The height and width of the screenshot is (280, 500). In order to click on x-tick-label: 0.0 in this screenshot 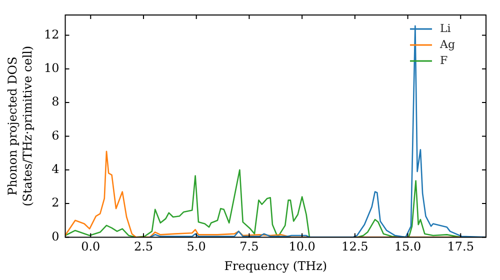, I will do `click(90, 247)`.